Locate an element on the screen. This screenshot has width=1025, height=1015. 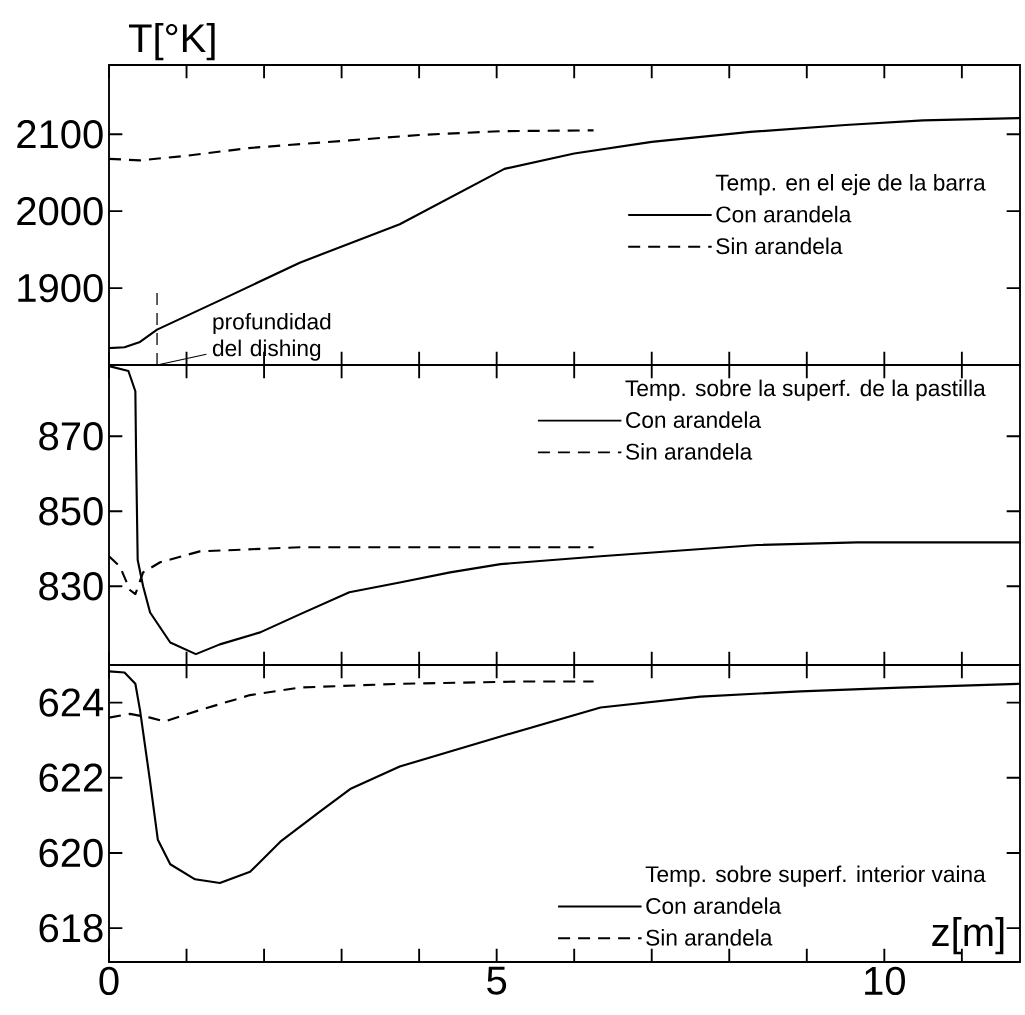
legend-title: Temp. en el eje de la barra is located at coordinates (850, 185).